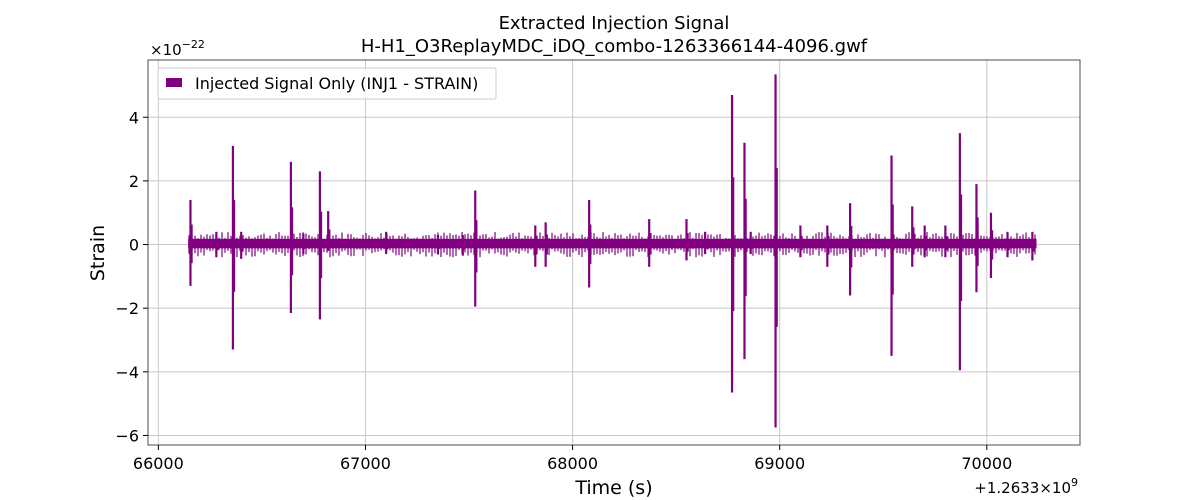  What do you see at coordinates (174, 82) in the screenshot?
I see `legend-swatch` at bounding box center [174, 82].